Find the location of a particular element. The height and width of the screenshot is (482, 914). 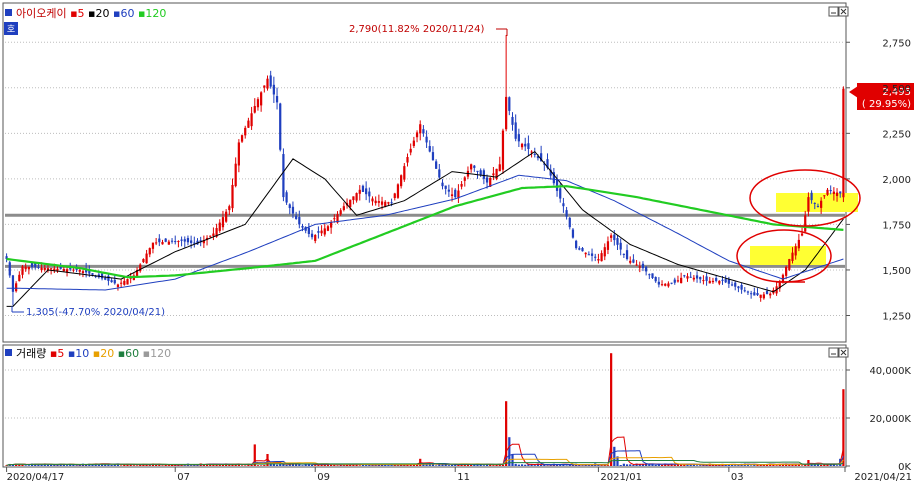

volume-legend-collapse-icon is located at coordinates (8, 352).